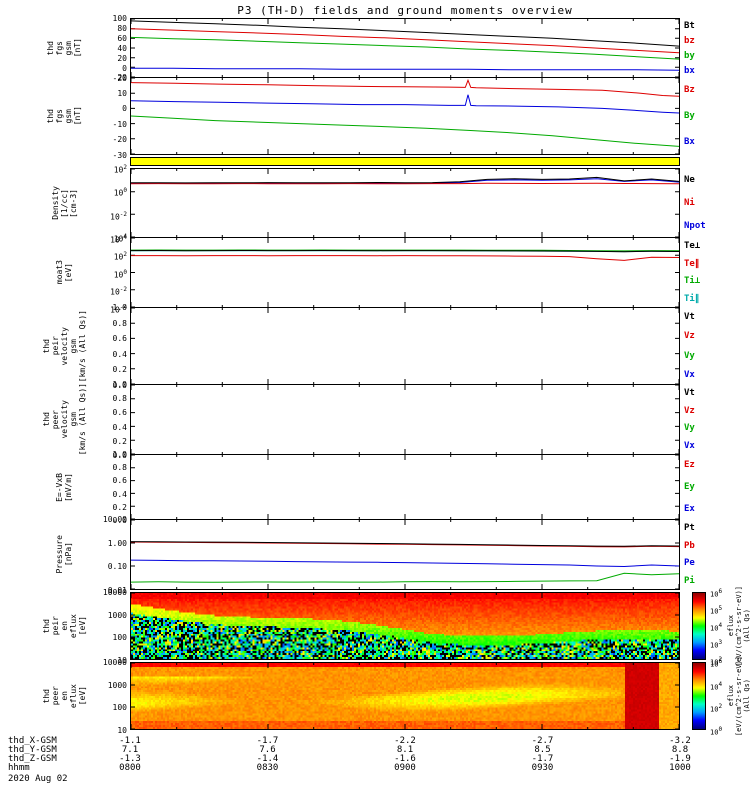 Image resolution: width=750 pixels, height=800 pixels. What do you see at coordinates (689, 40) in the screenshot?
I see `legend-bz: bz` at bounding box center [689, 40].